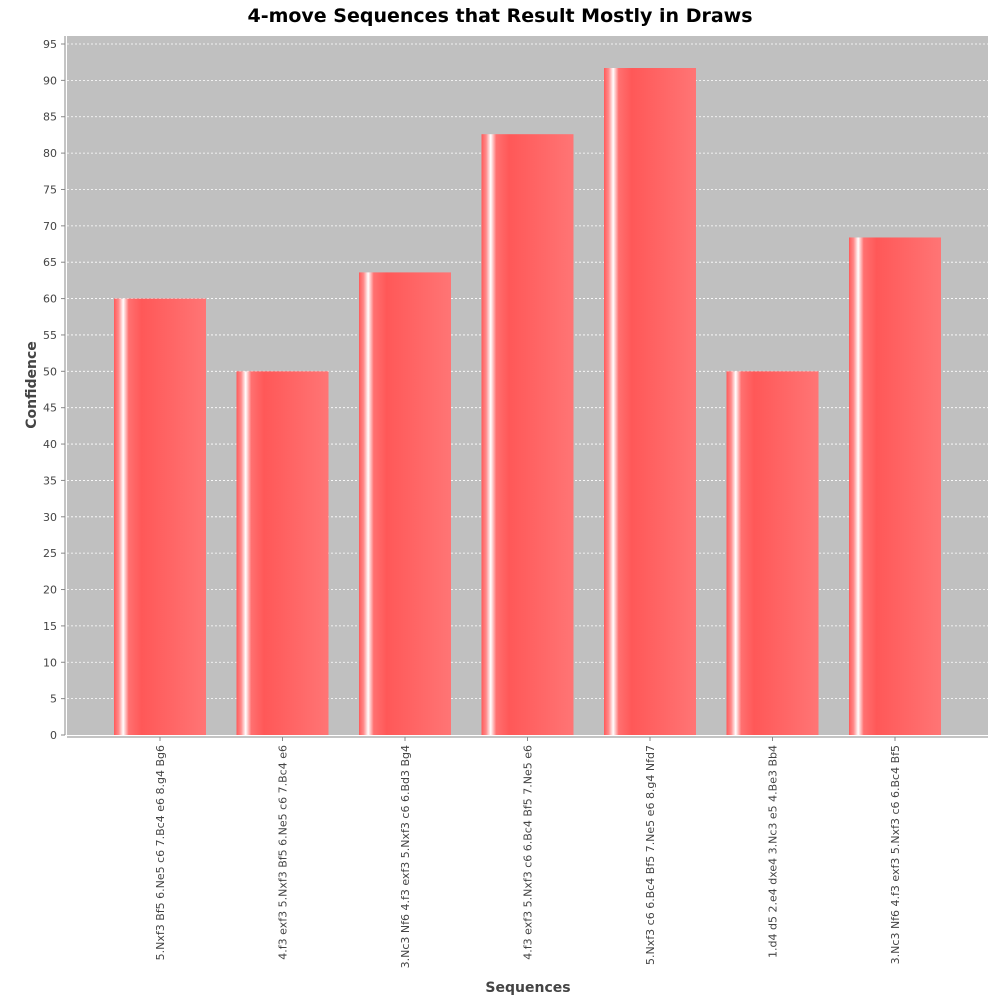 The height and width of the screenshot is (1000, 1000). I want to click on x-tick-label: 4.f3 exf3 5.Nxf3 Bf5 6.Ne5 c6 7.Bc4 e6, so click(283, 852).